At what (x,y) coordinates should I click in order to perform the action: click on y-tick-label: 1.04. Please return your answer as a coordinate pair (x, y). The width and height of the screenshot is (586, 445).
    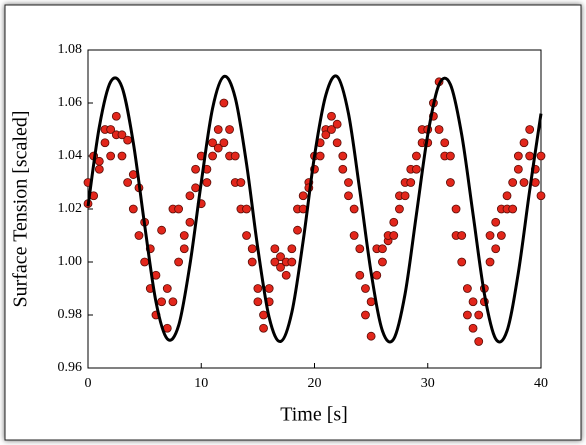
    Looking at the image, I should click on (70, 155).